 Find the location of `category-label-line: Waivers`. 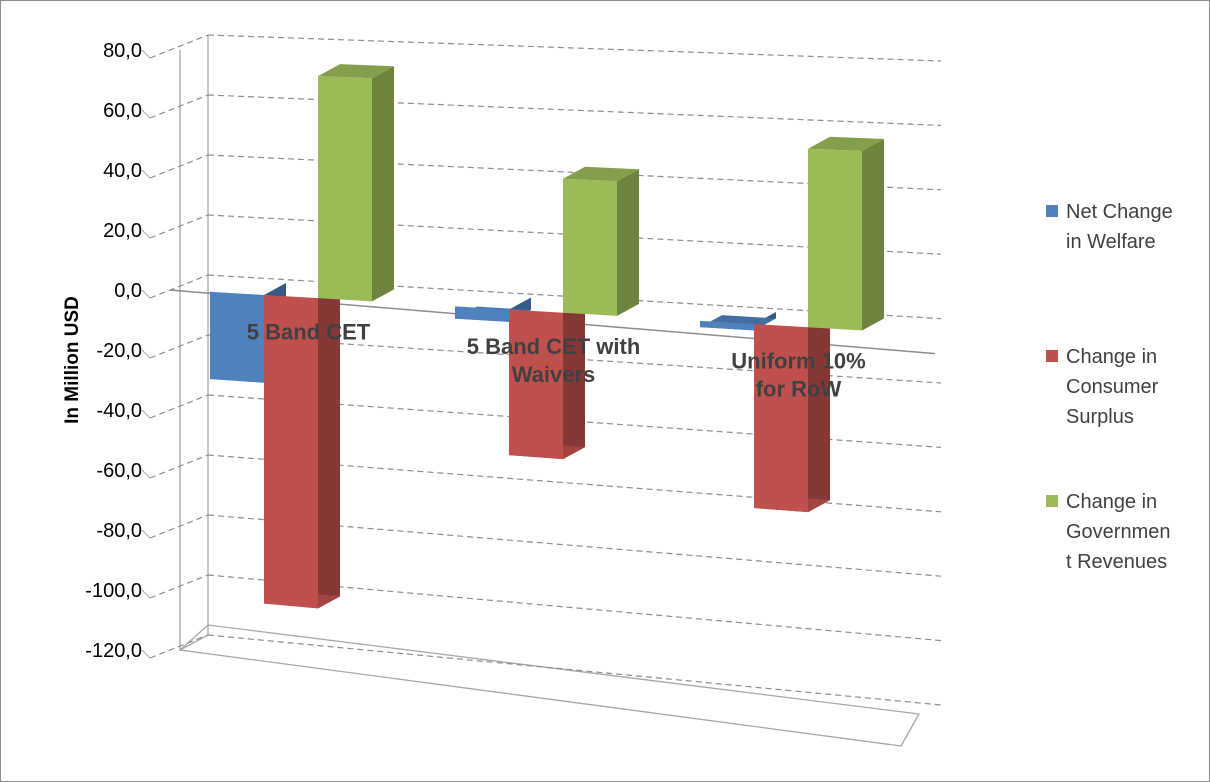

category-label-line: Waivers is located at coordinates (554, 374).